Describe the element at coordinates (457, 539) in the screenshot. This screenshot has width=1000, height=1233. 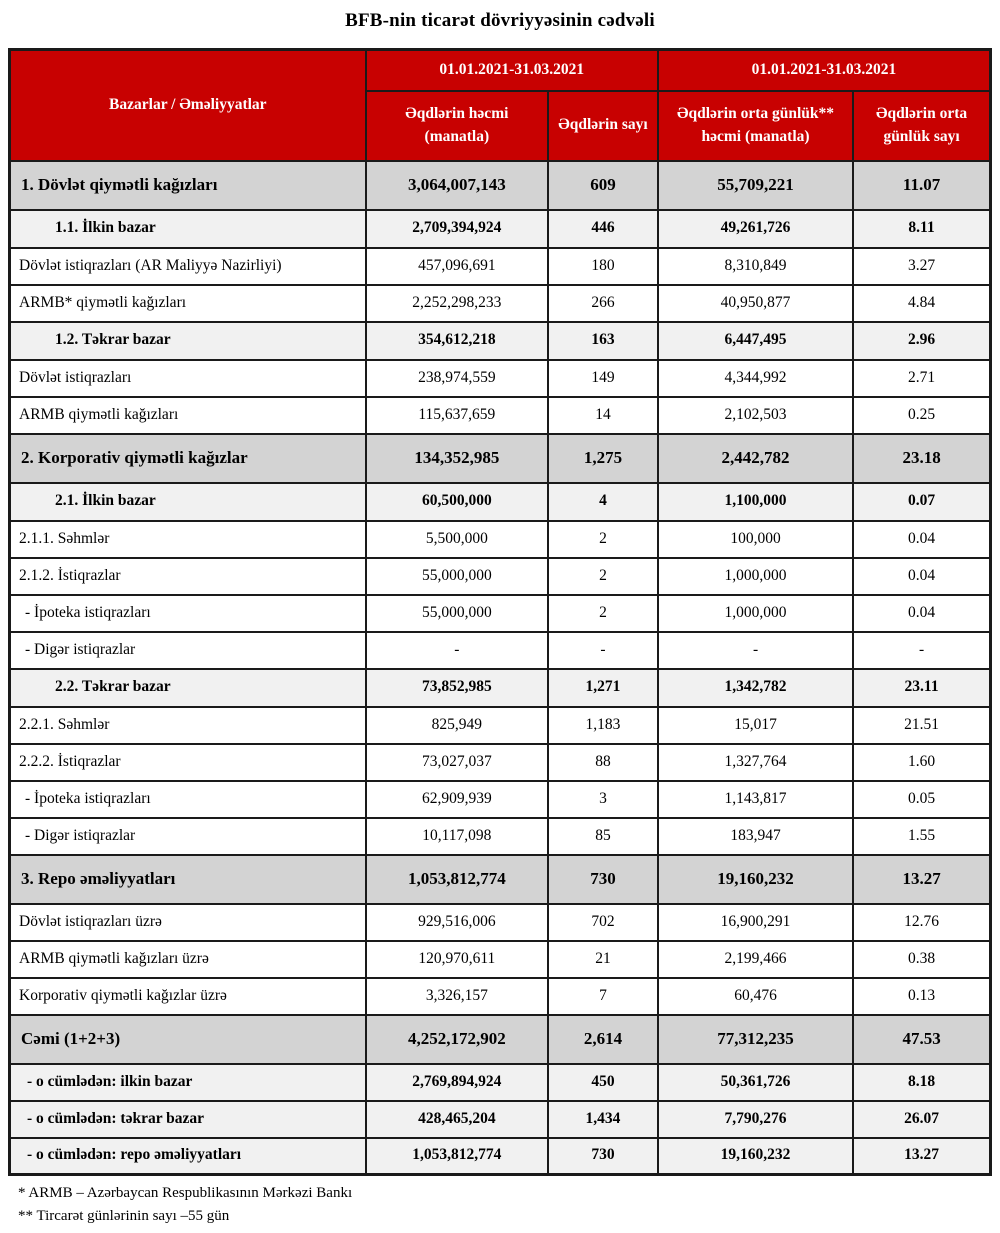
I see `row-value: 5,500,000` at that location.